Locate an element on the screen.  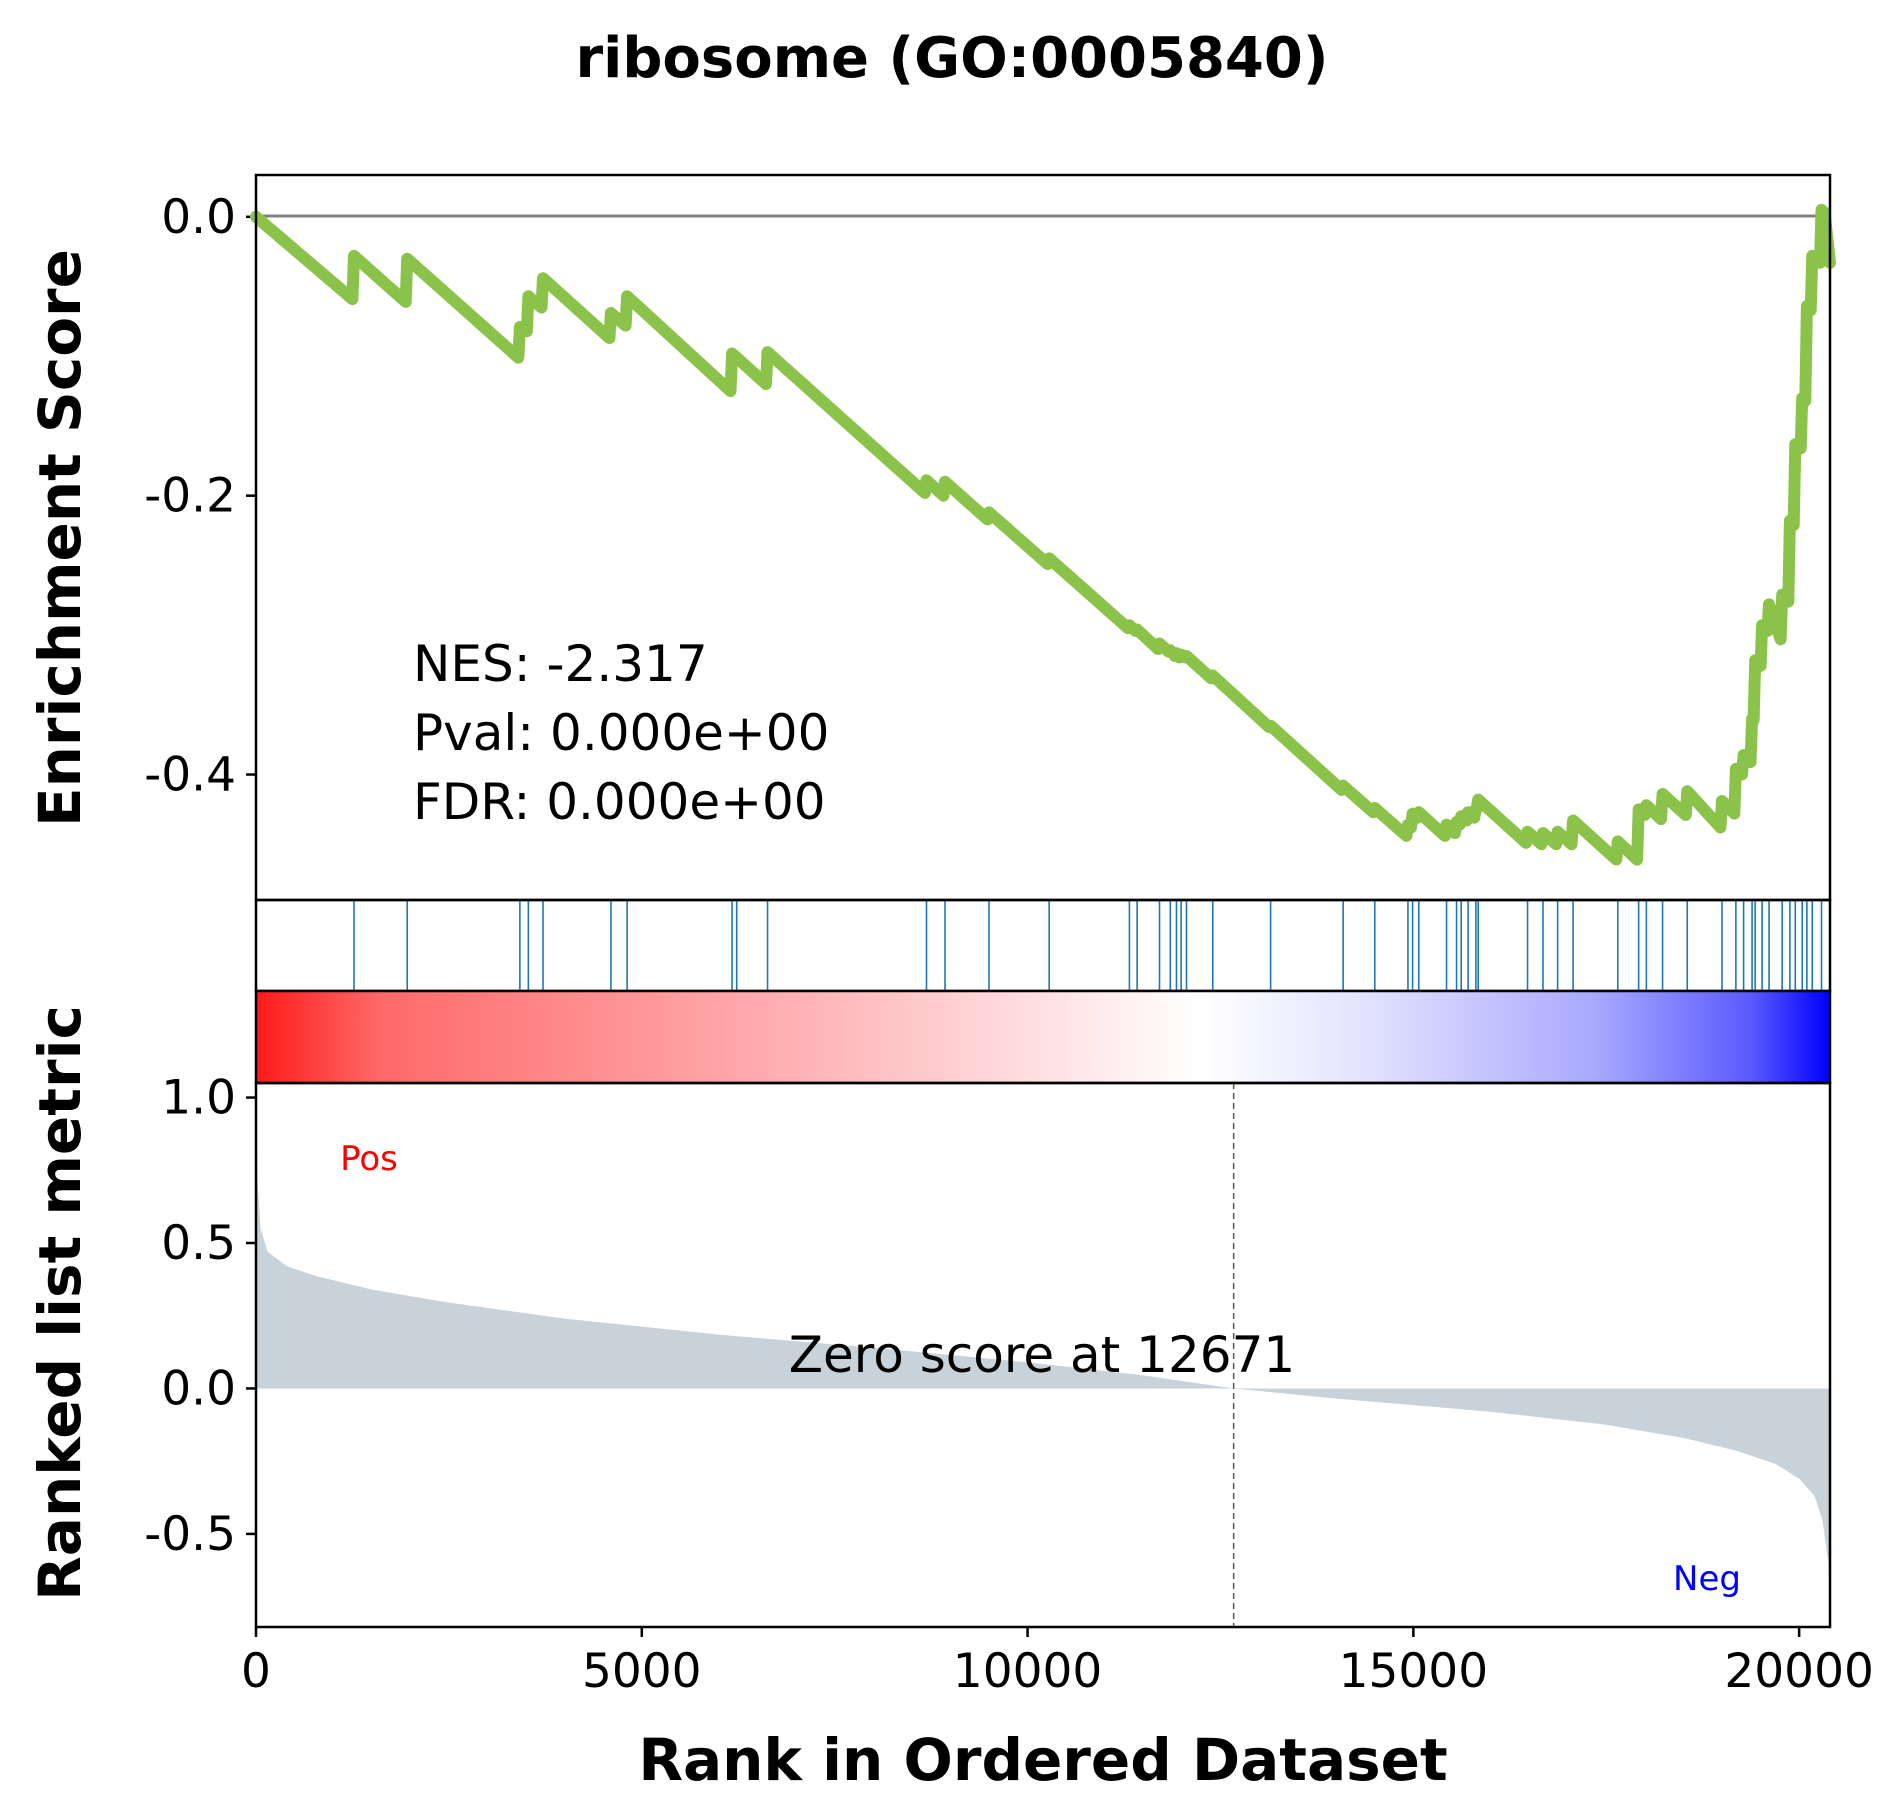
gene-hits-panel is located at coordinates (1043, 945).